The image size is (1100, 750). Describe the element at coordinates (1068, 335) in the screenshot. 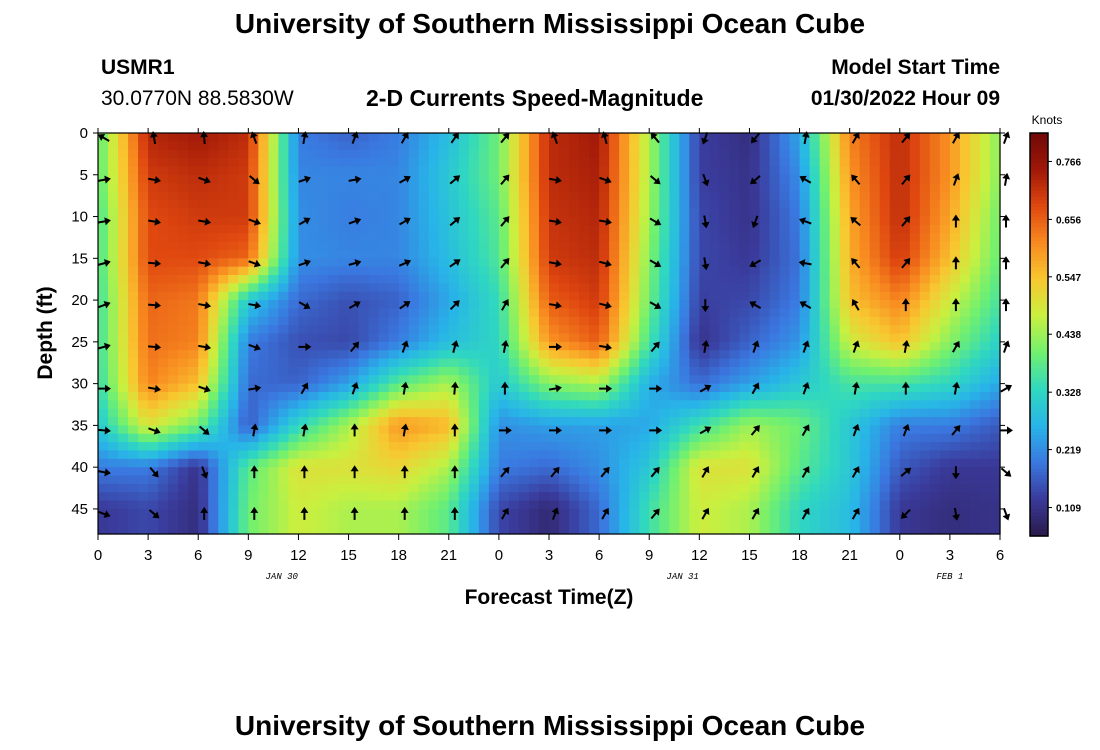

I see `colorbar-tick-label: 0.438` at that location.